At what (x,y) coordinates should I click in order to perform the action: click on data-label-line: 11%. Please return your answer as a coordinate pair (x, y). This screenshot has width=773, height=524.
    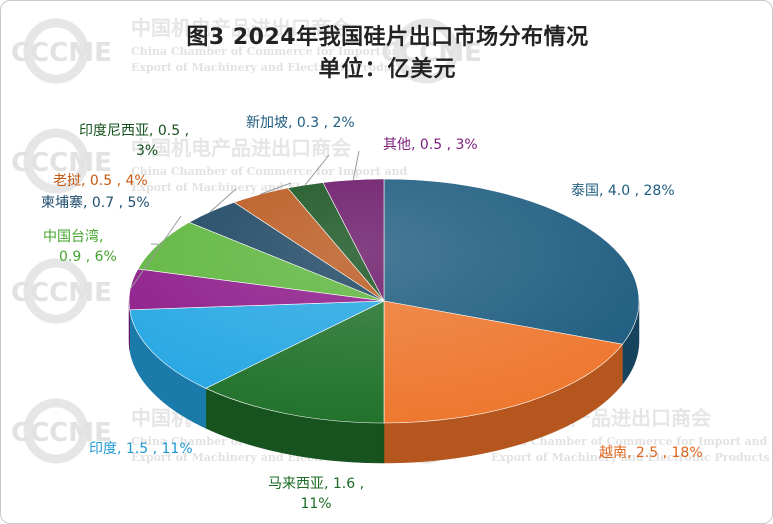
    Looking at the image, I should click on (315, 504).